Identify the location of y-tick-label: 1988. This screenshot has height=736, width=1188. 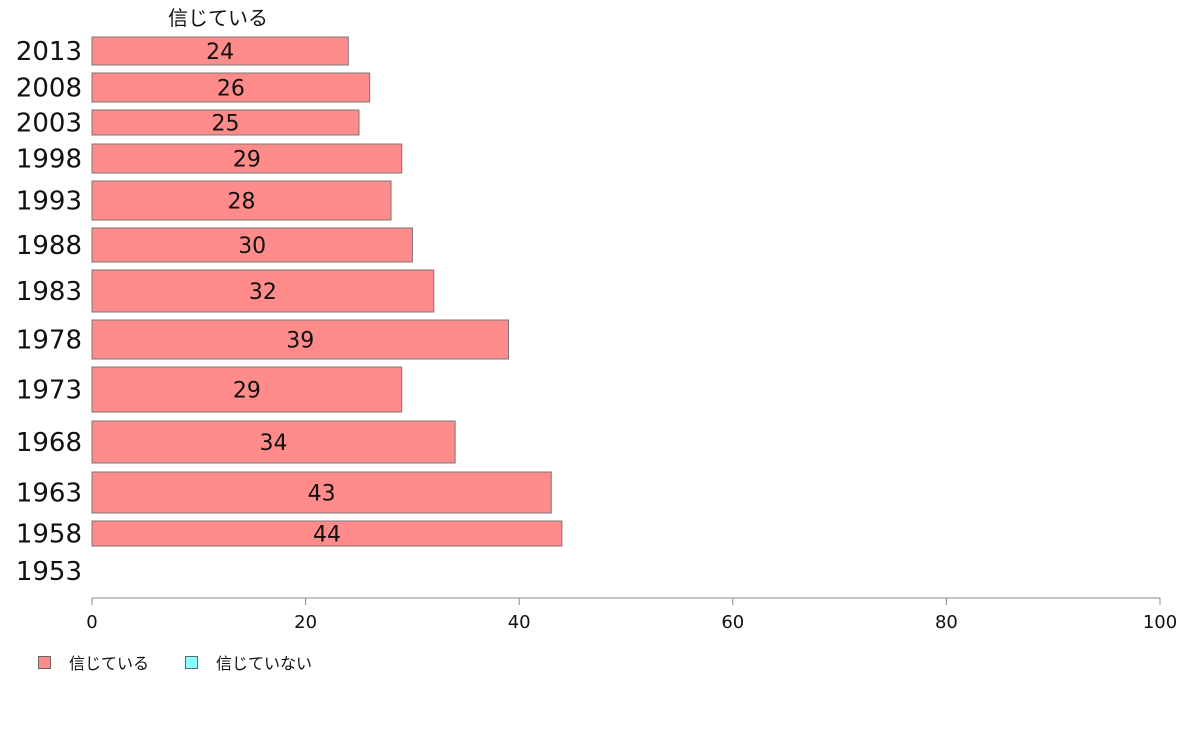
(49, 246).